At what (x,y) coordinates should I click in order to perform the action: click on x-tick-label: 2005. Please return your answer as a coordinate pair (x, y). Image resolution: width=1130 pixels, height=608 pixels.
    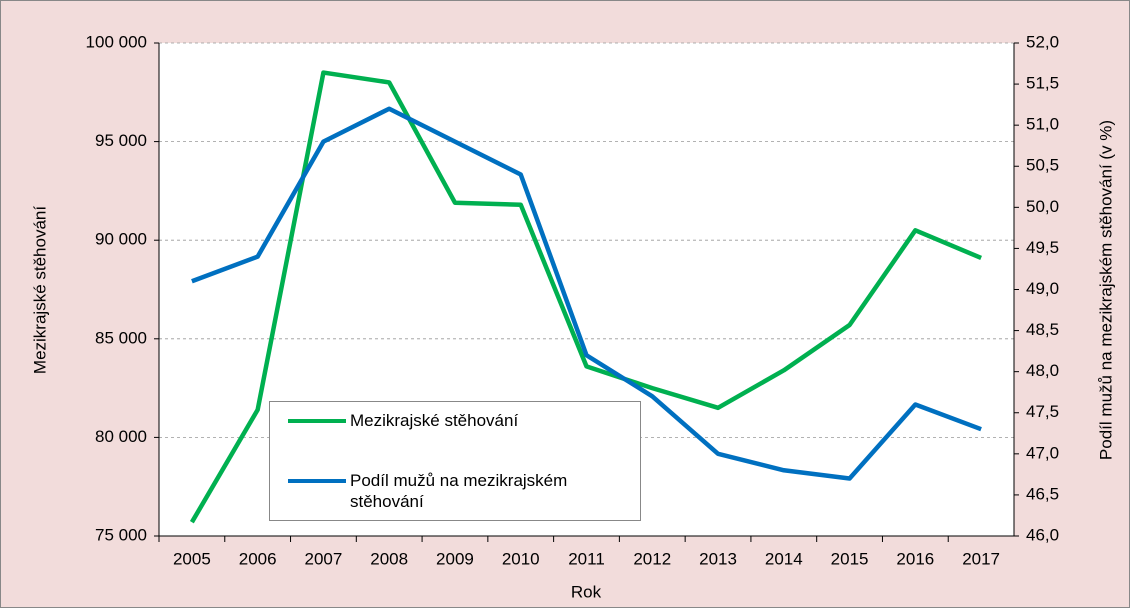
    Looking at the image, I should click on (192, 558).